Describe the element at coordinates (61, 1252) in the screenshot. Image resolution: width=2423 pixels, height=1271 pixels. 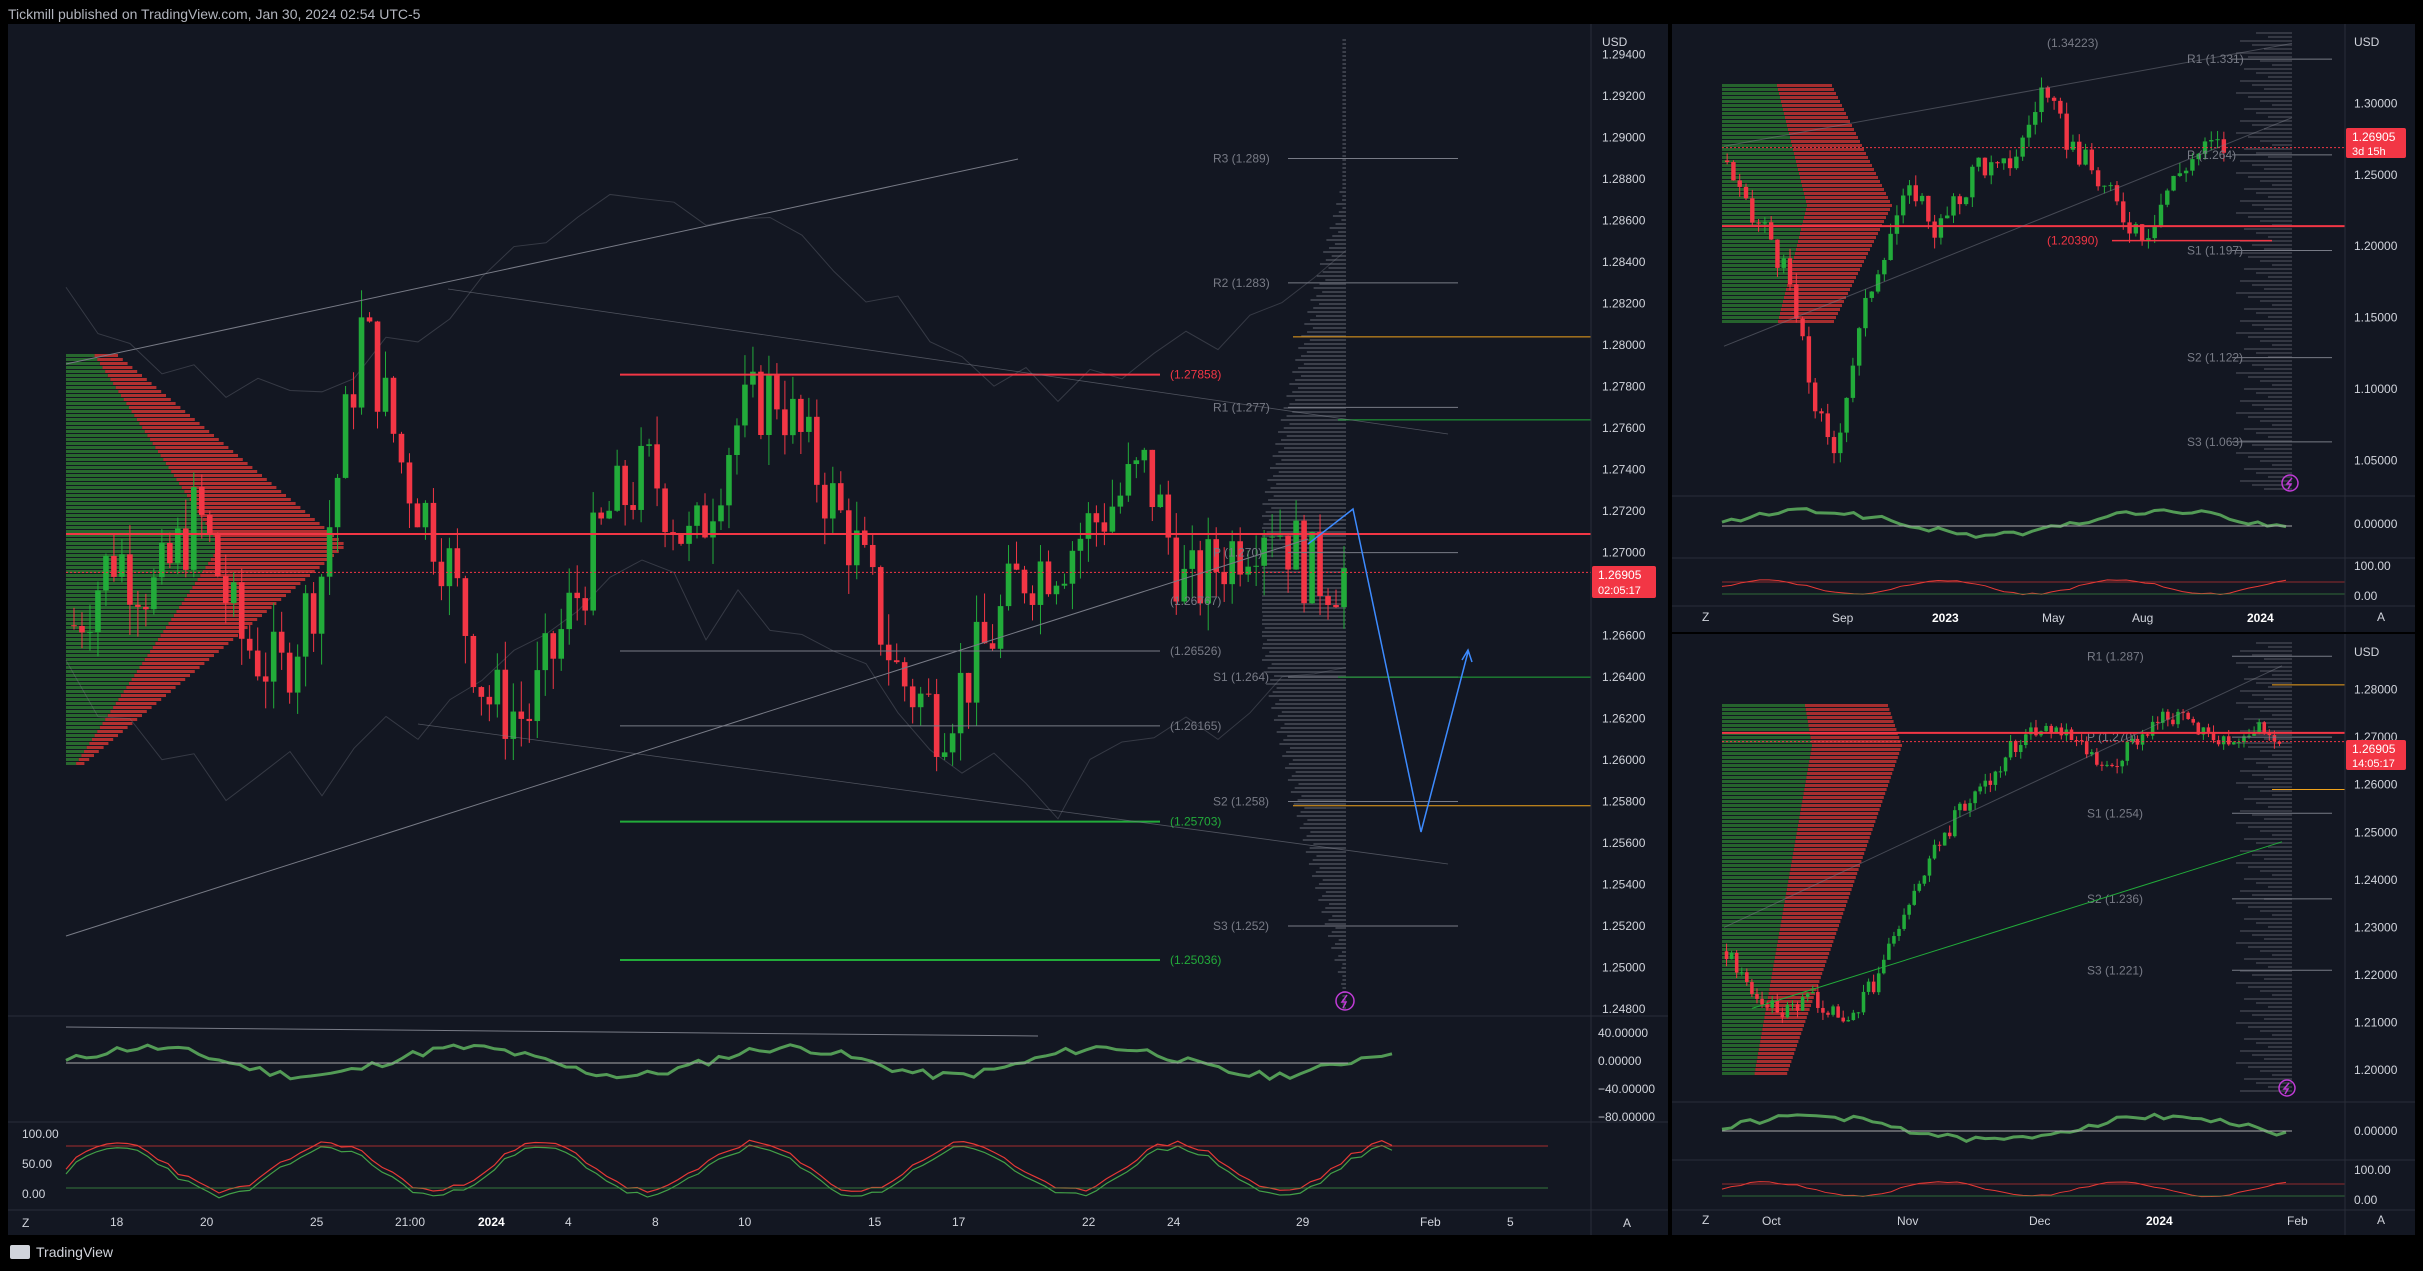
I see `tradingview-logo: TradingView` at that location.